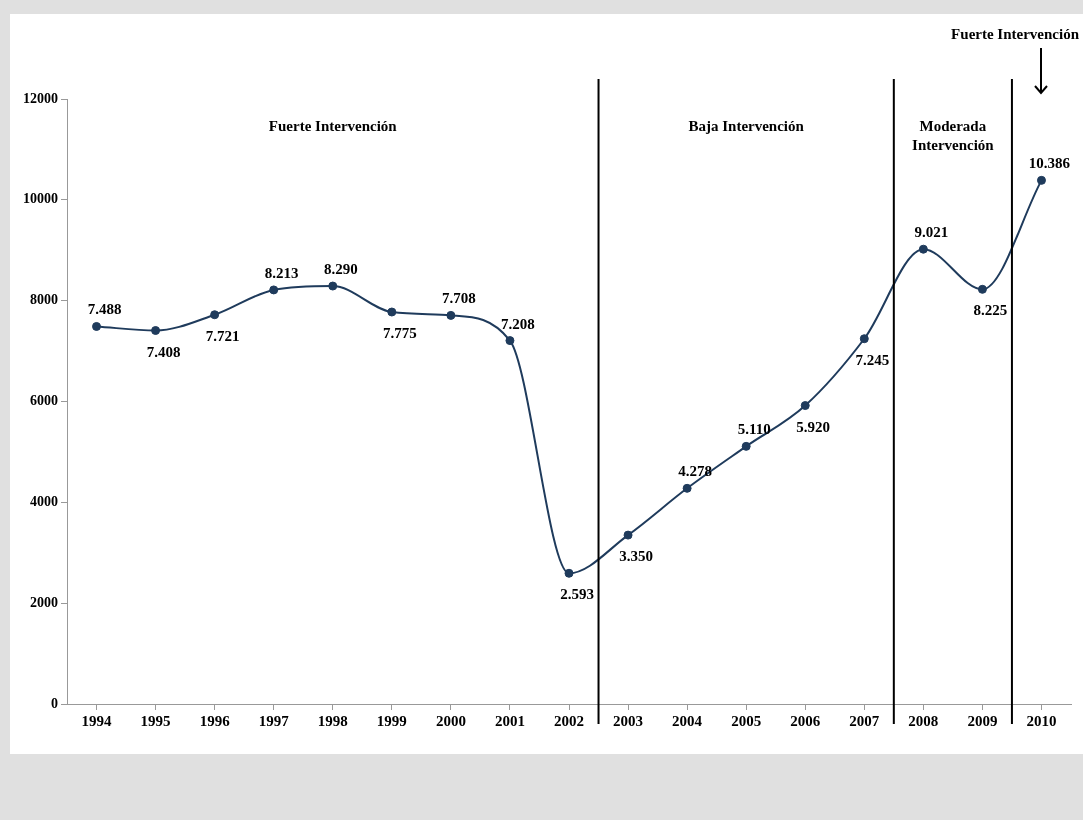  What do you see at coordinates (931, 232) in the screenshot?
I see `data-label: 9.021` at bounding box center [931, 232].